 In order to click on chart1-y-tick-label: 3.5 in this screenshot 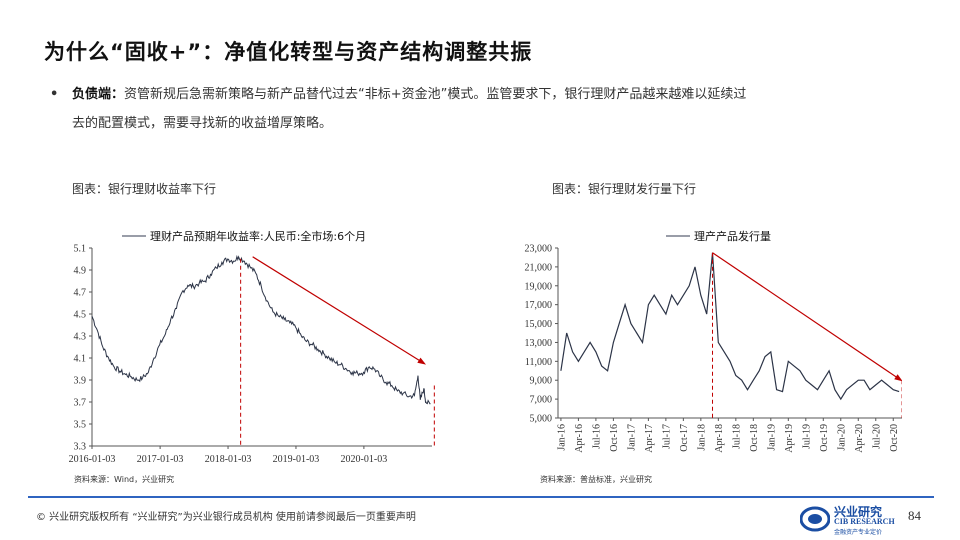, I will do `click(80, 425)`.